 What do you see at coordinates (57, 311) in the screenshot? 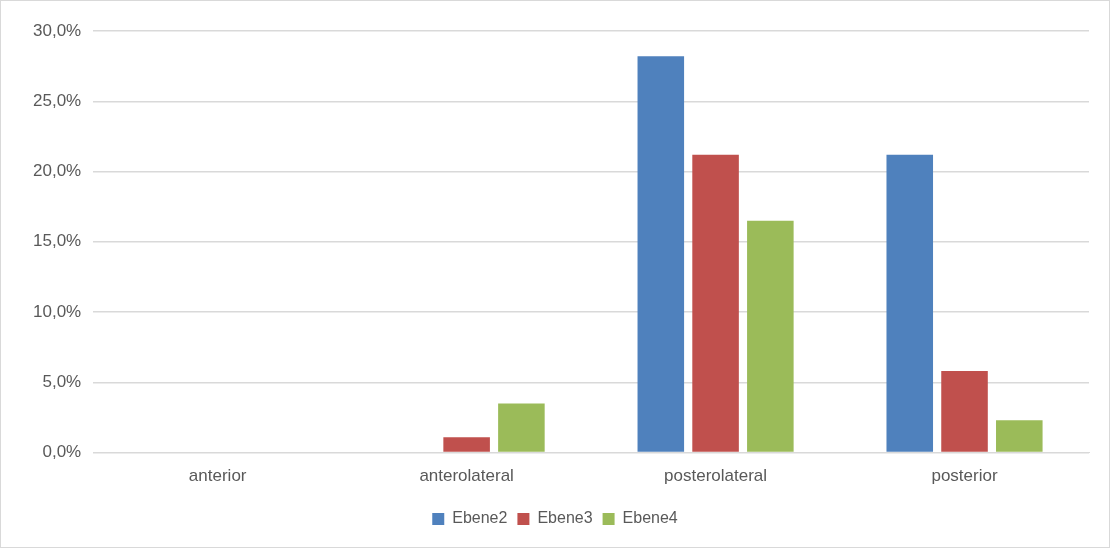
I see `y-tick-label: 10,0%` at bounding box center [57, 311].